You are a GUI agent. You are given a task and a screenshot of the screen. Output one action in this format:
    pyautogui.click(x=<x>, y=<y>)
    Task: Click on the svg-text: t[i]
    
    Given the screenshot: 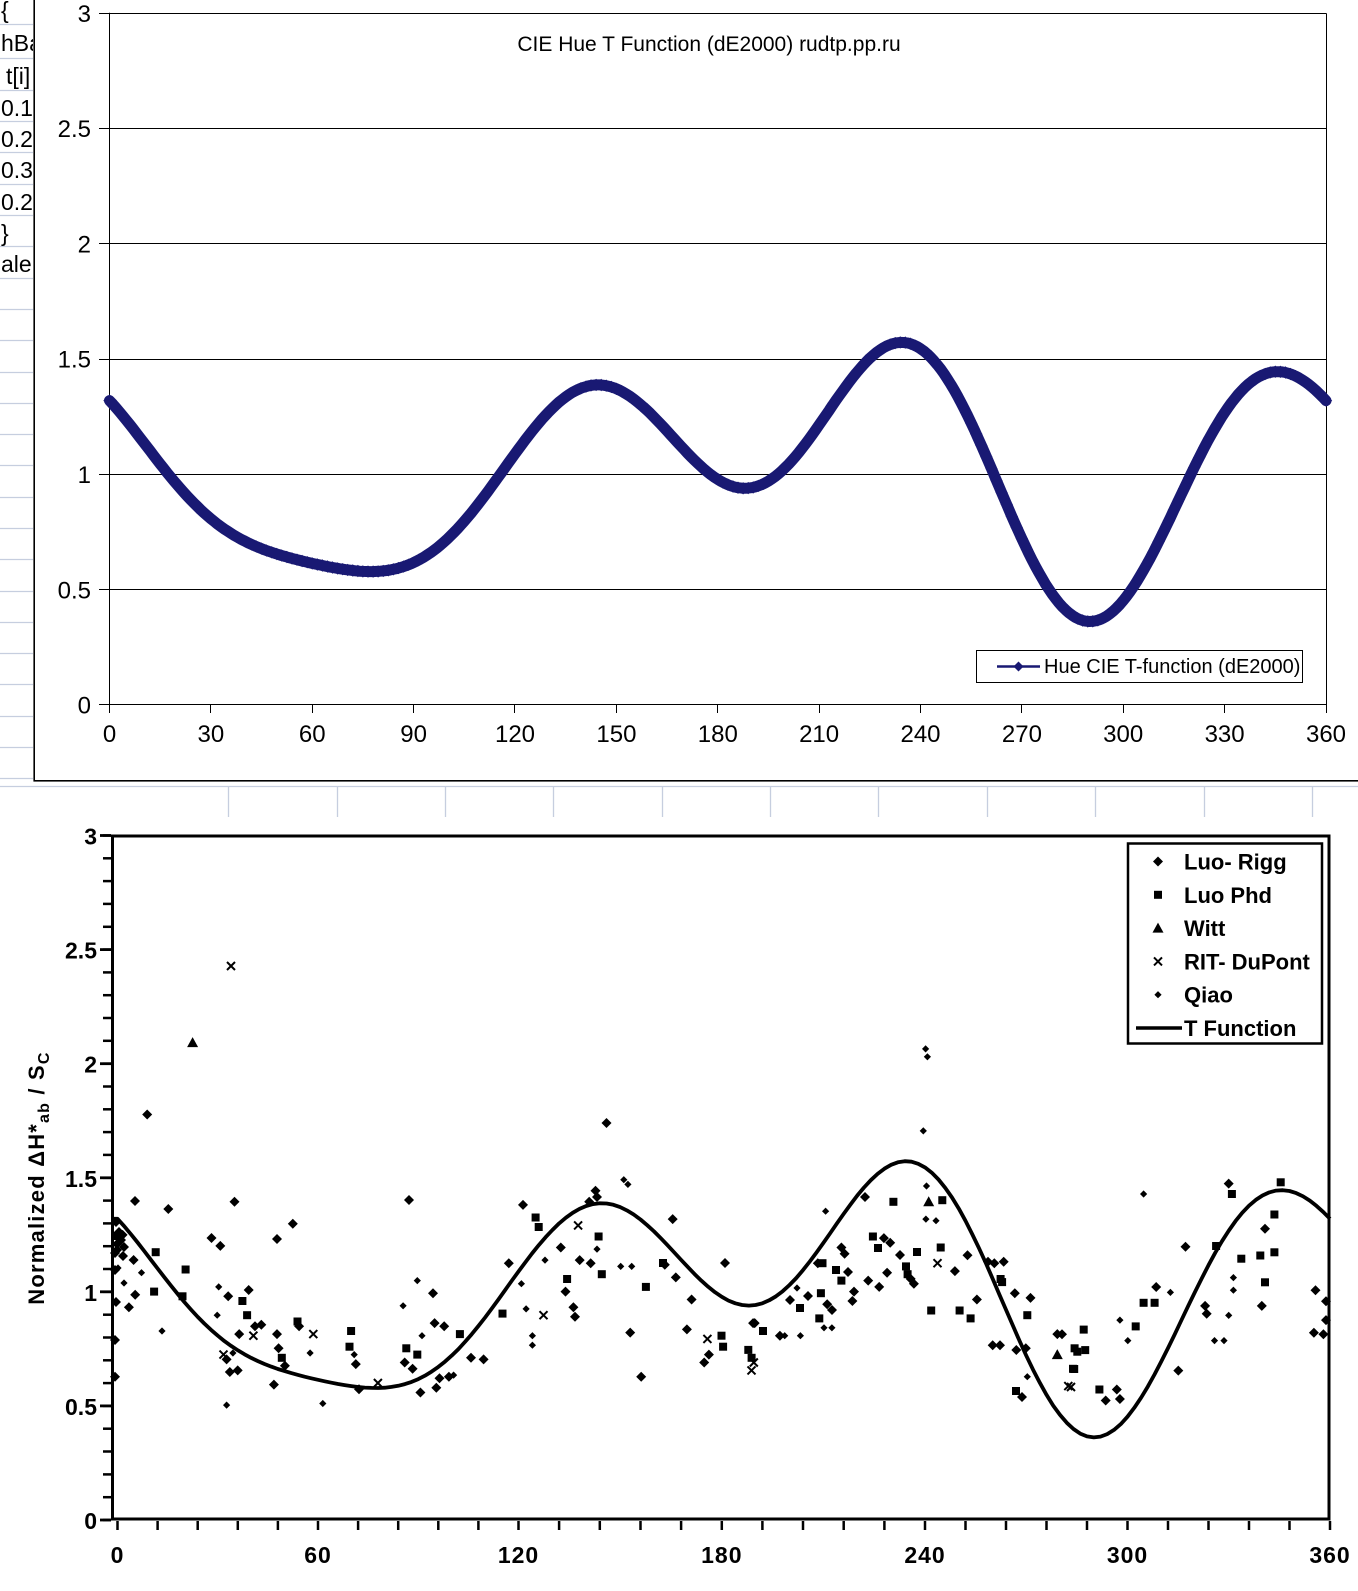 What is the action you would take?
    pyautogui.click(x=18, y=76)
    